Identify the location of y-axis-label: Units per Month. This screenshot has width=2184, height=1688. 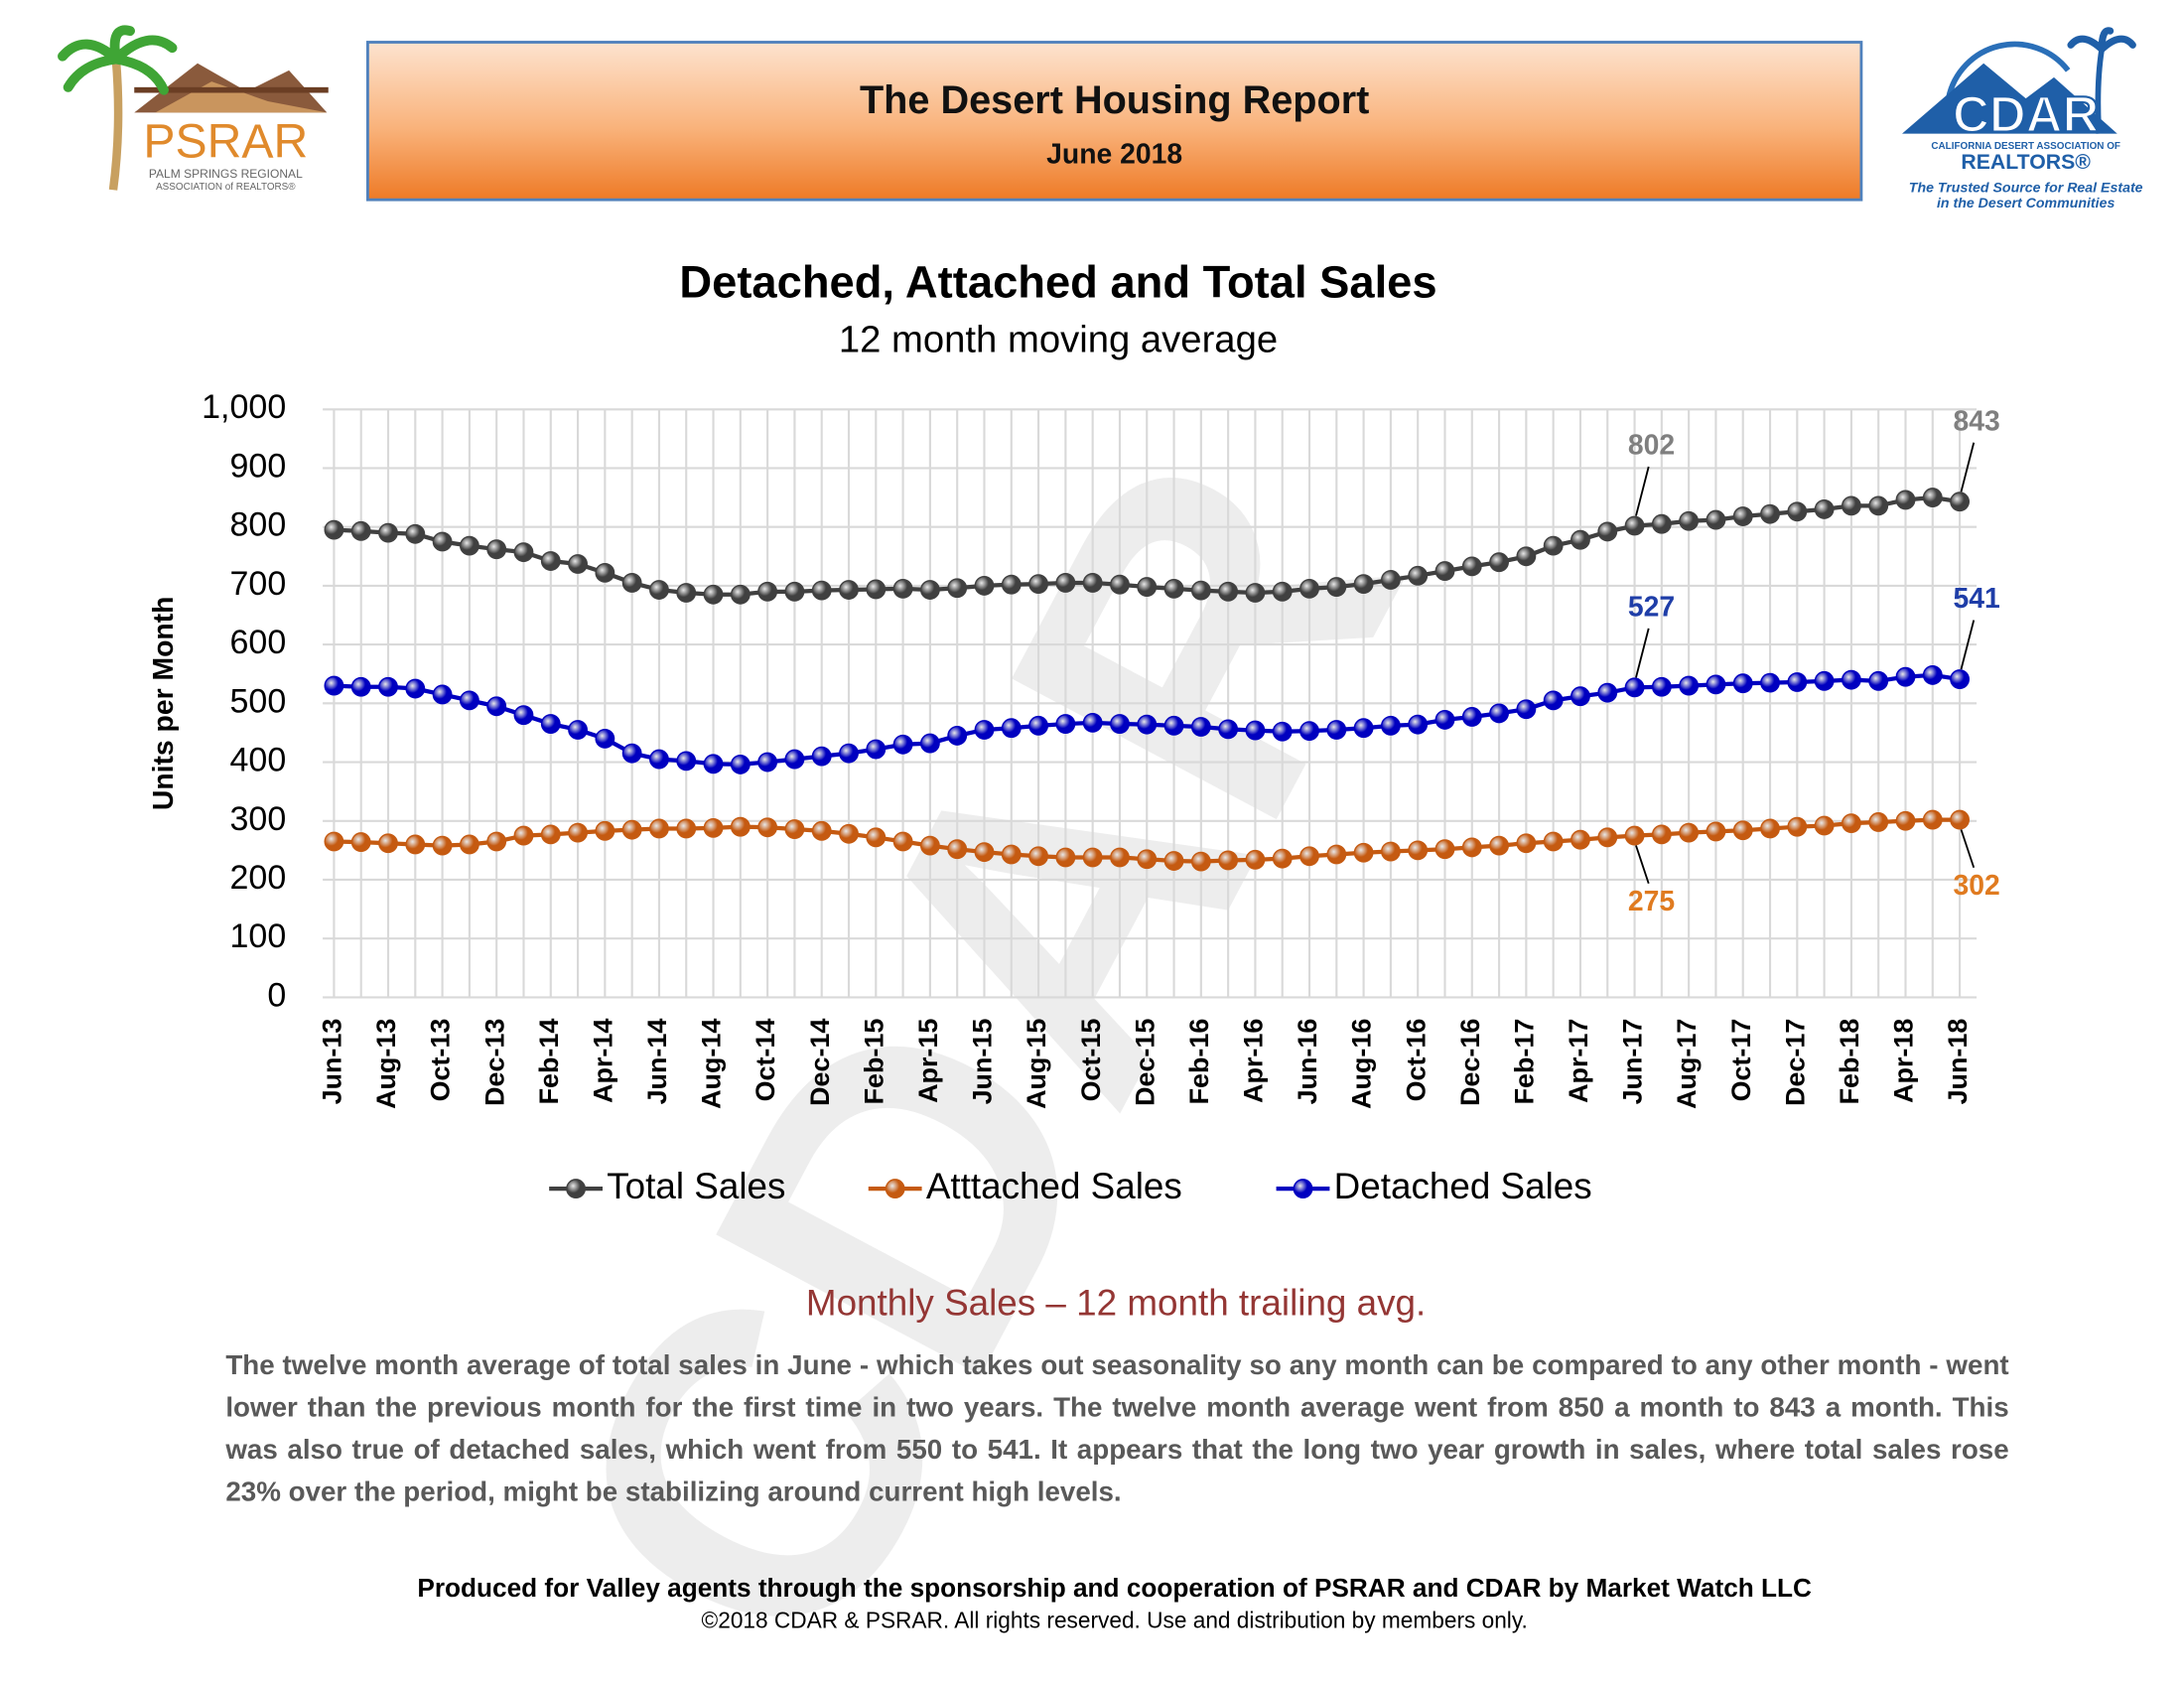
(164, 704).